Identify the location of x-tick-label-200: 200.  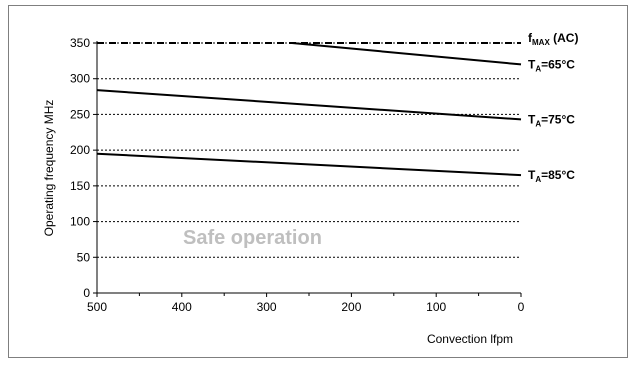
(351, 307).